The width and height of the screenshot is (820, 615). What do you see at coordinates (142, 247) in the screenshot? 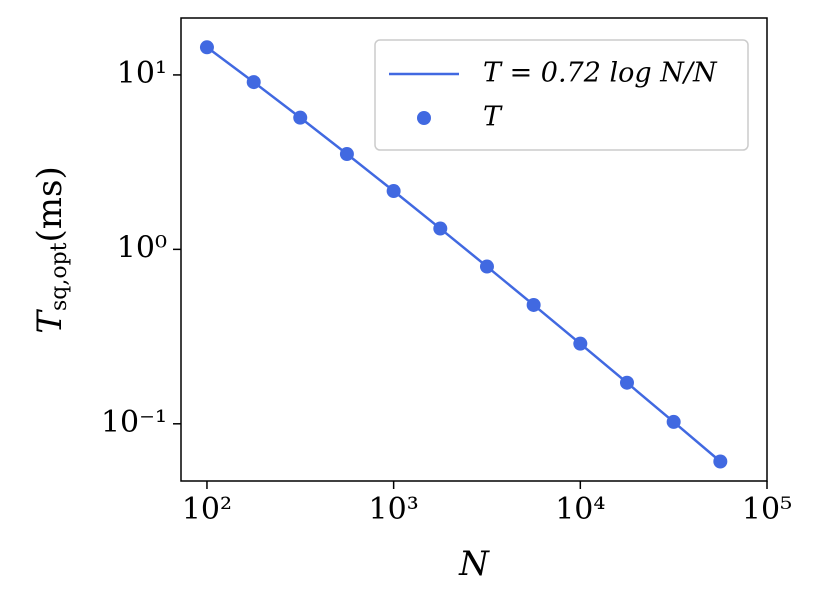
I see `y-tick-label: 10⁰` at bounding box center [142, 247].